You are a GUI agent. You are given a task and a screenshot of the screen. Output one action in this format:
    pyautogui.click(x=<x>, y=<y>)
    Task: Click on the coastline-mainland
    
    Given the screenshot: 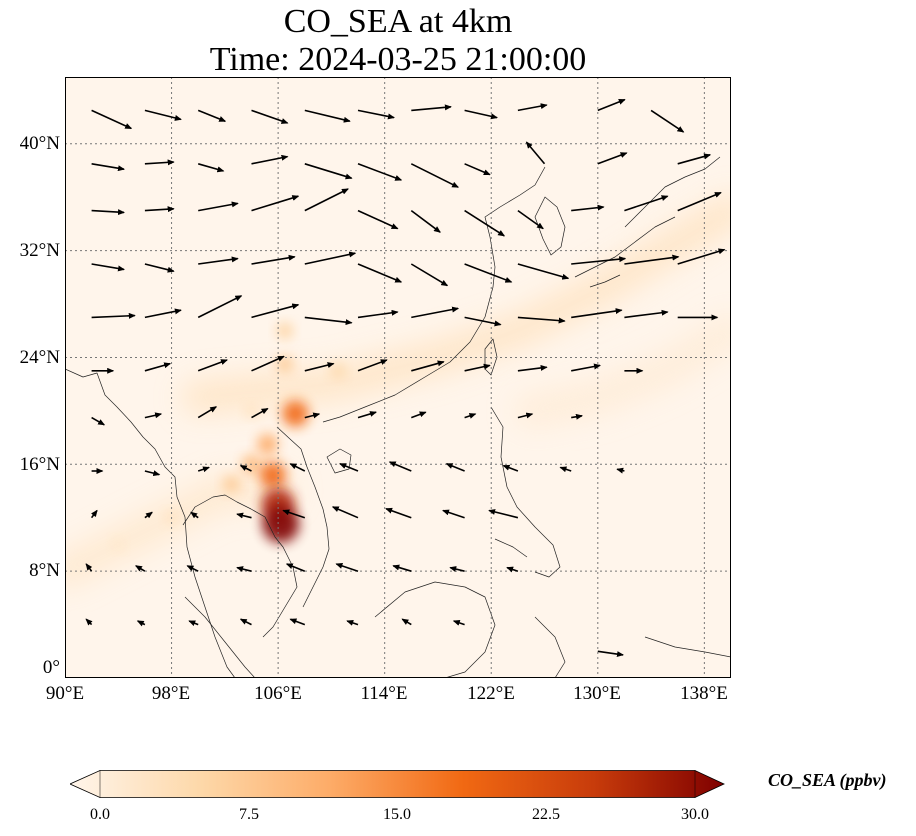 What is the action you would take?
    pyautogui.click(x=150, y=523)
    